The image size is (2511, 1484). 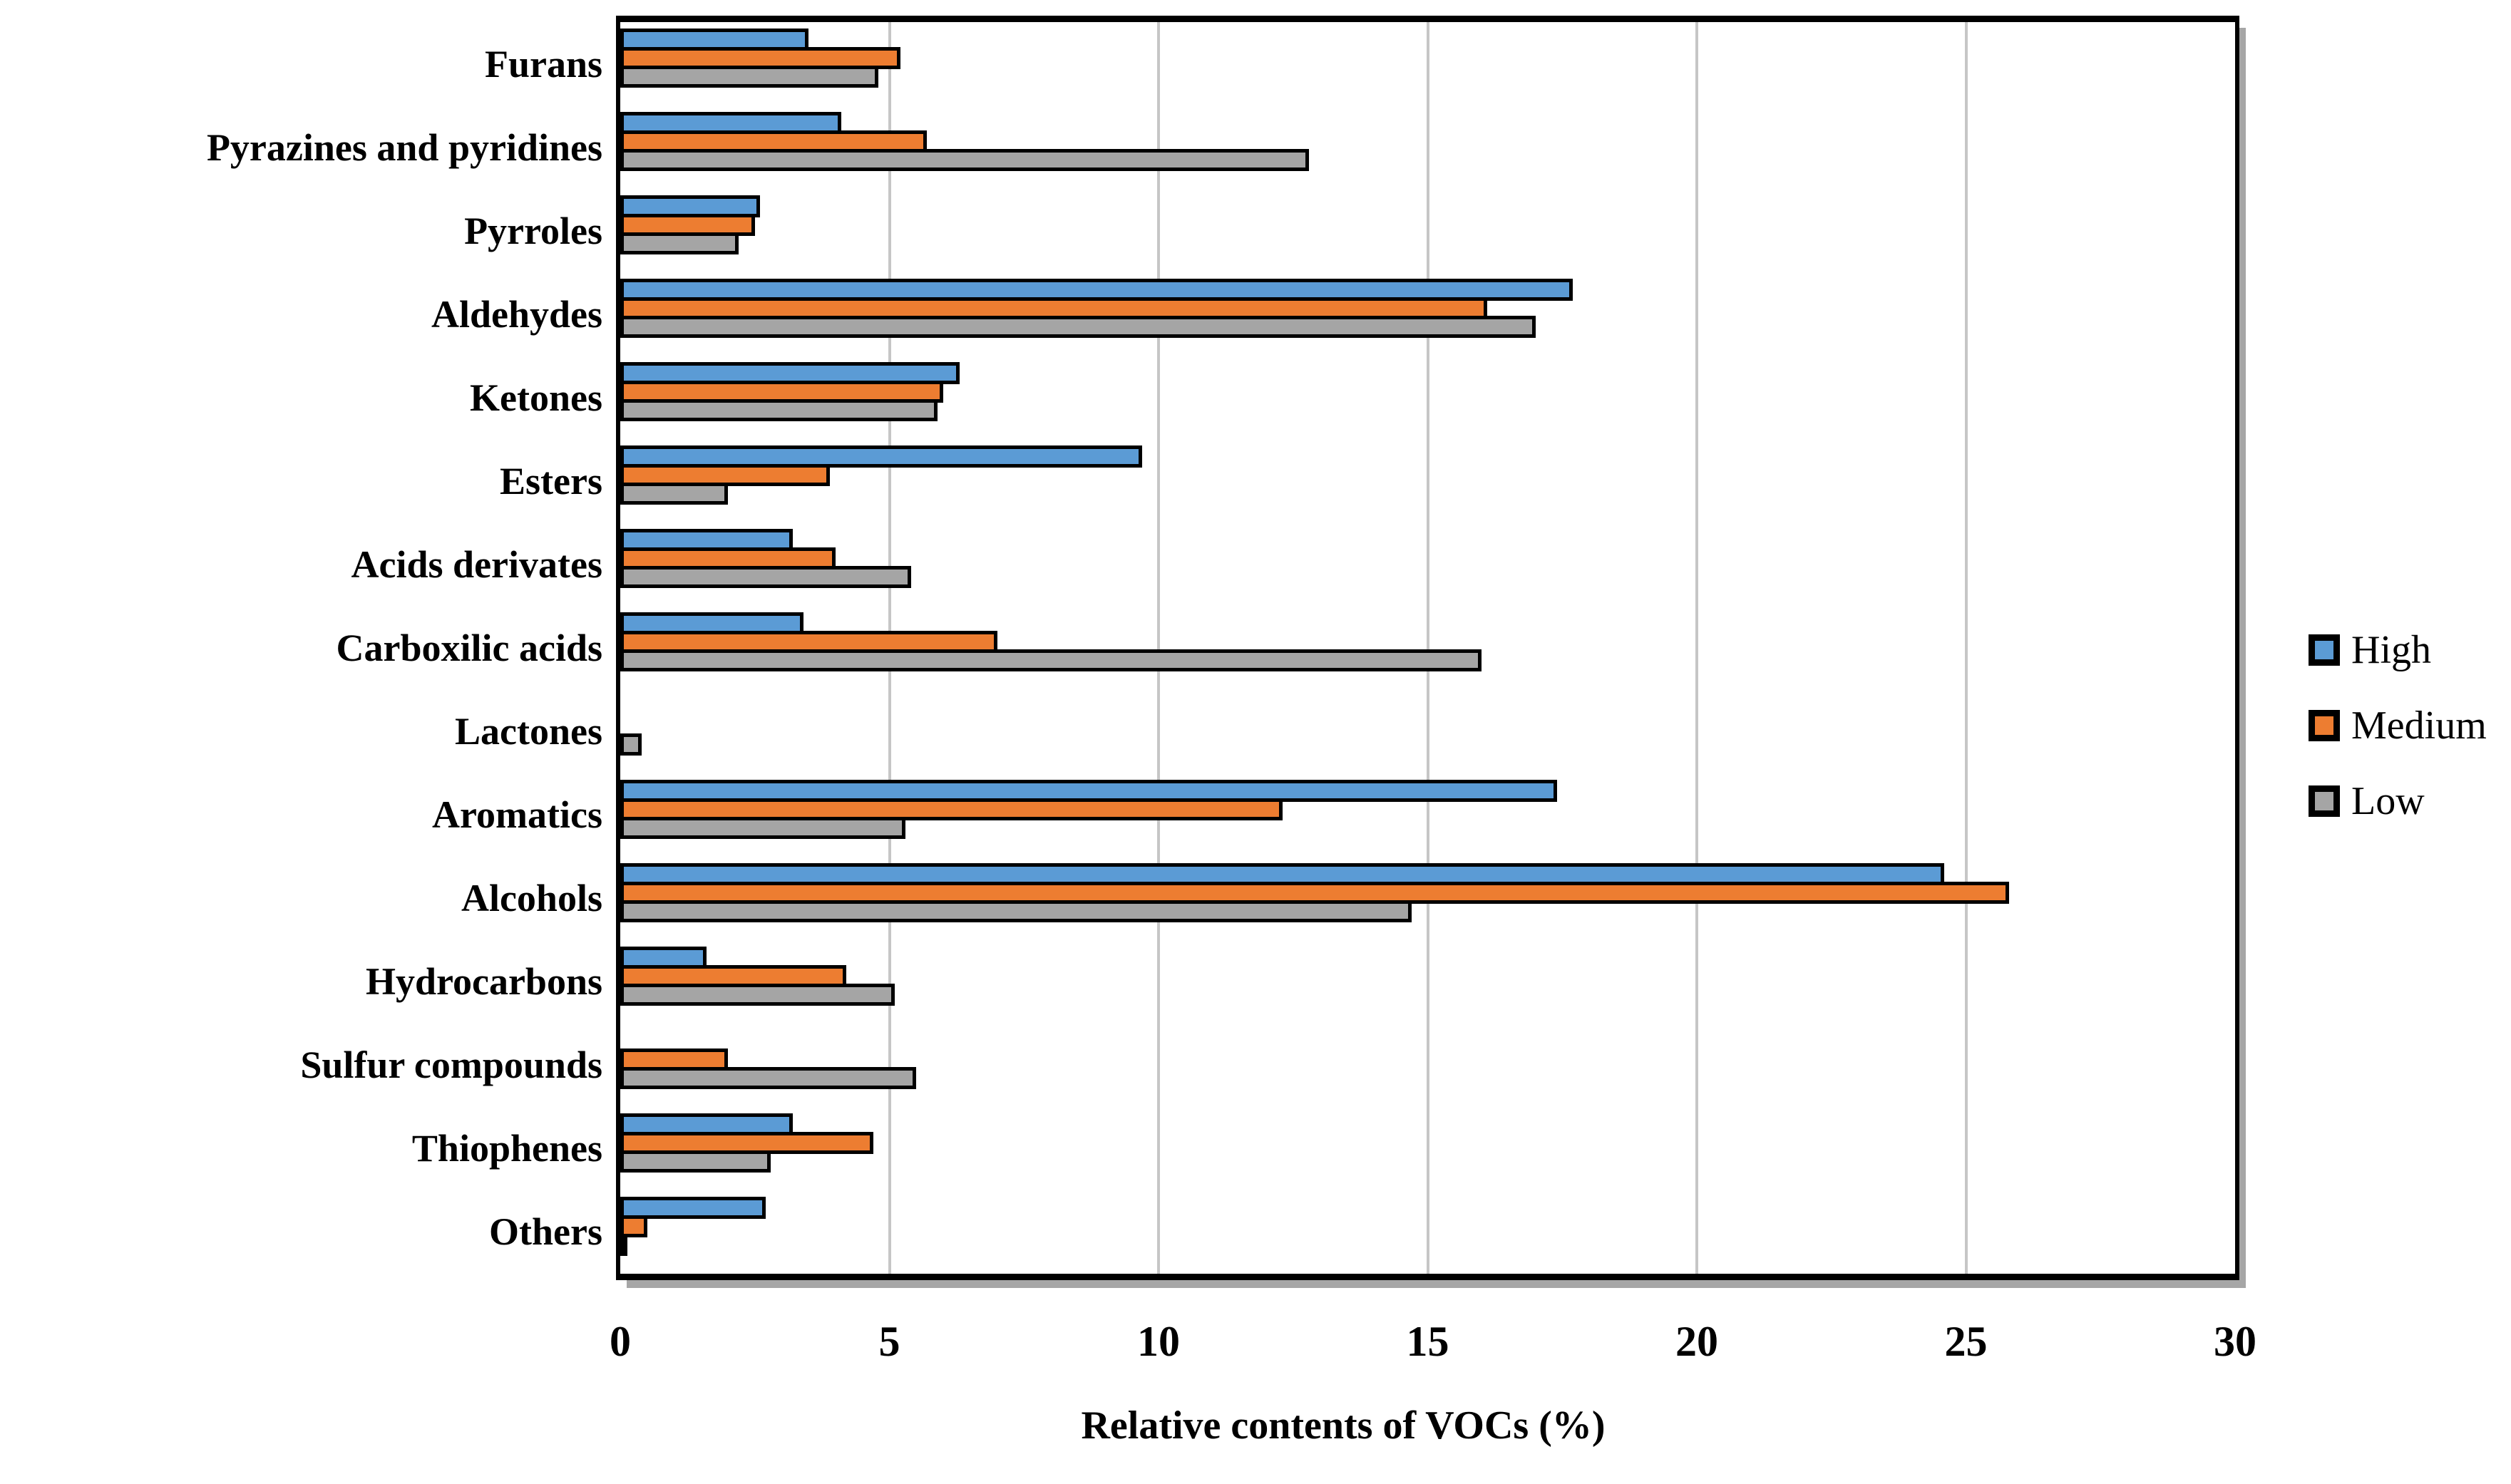 What do you see at coordinates (516, 314) in the screenshot?
I see `category-label-aldehydes: Aldehydes` at bounding box center [516, 314].